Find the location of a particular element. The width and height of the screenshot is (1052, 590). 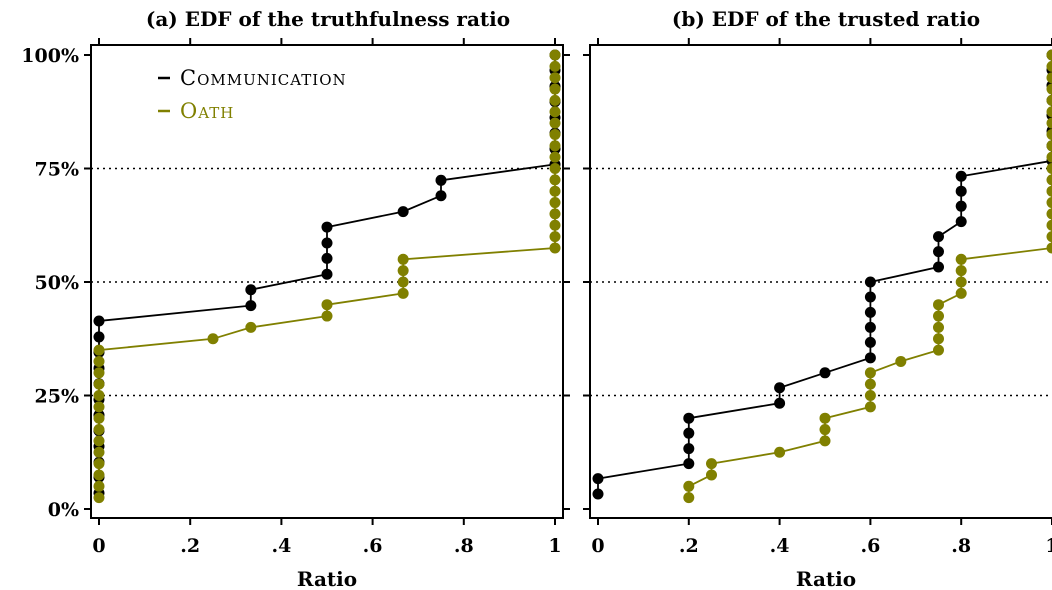

panel-a-x-tick-label: .8 is located at coordinates (464, 546).